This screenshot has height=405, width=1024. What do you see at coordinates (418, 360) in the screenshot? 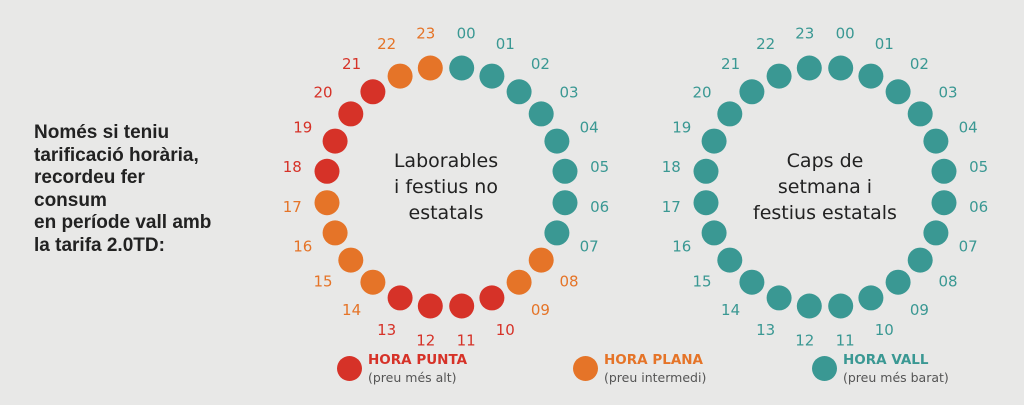
I see `legend-punta-label: HORA PUNTA` at bounding box center [418, 360].